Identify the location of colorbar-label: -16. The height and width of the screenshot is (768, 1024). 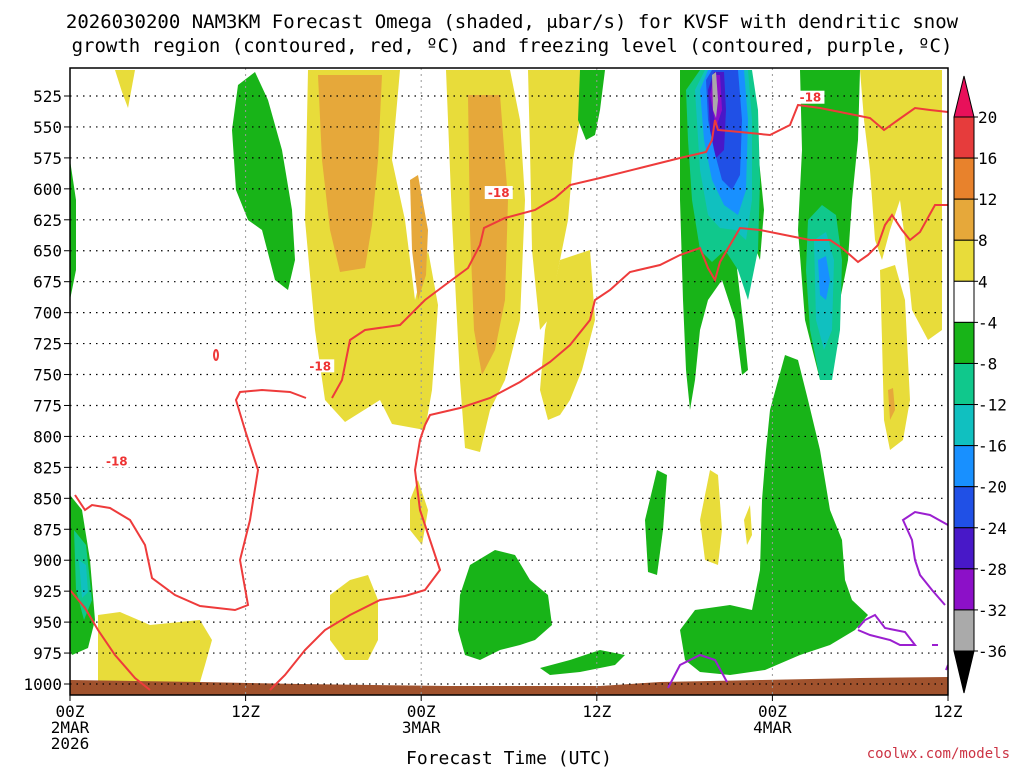
(992, 446).